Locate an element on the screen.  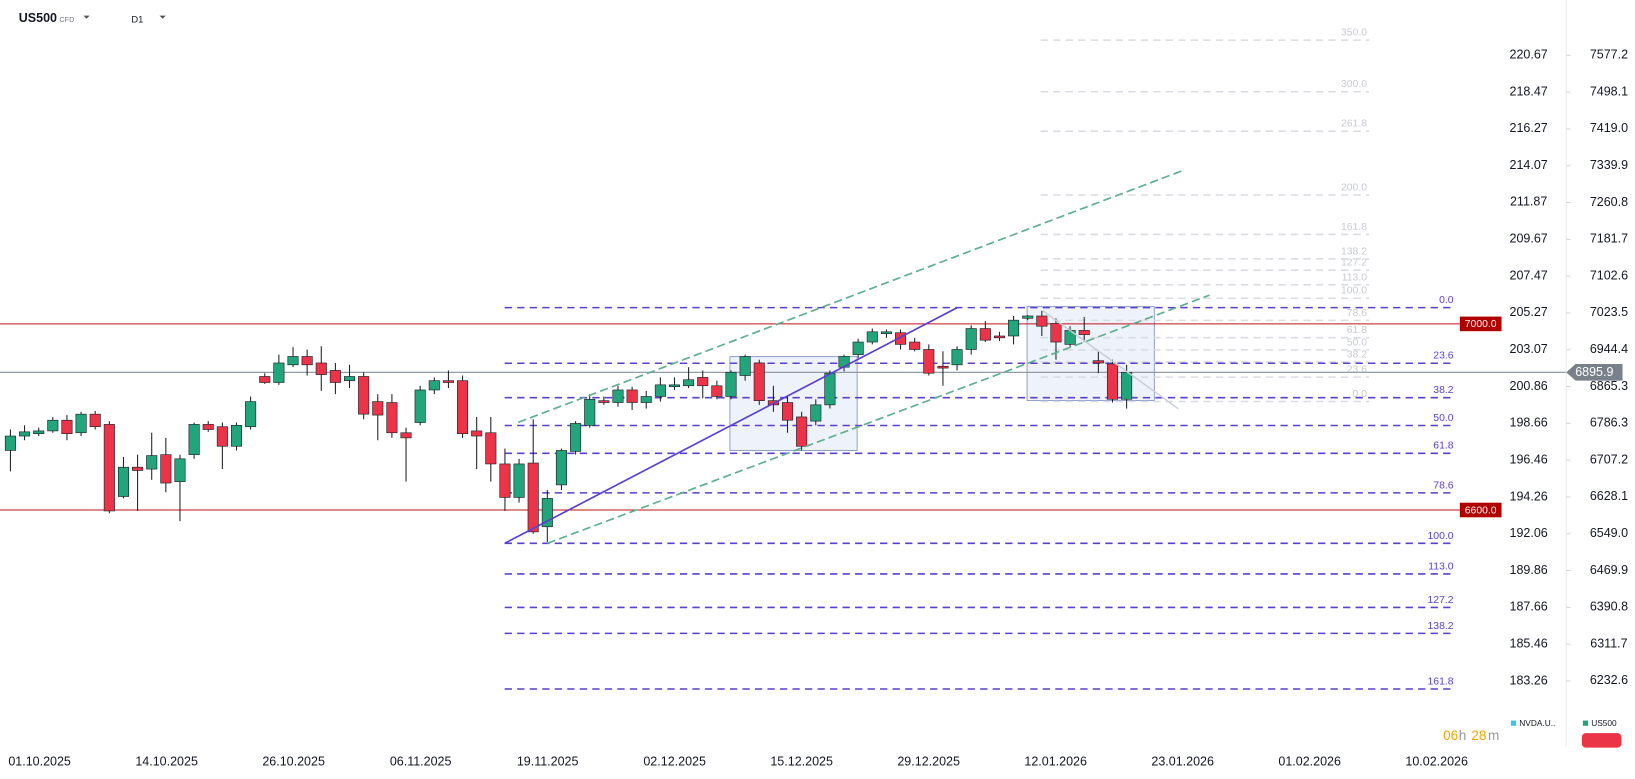
level-label: 7000.0 is located at coordinates (1481, 324).